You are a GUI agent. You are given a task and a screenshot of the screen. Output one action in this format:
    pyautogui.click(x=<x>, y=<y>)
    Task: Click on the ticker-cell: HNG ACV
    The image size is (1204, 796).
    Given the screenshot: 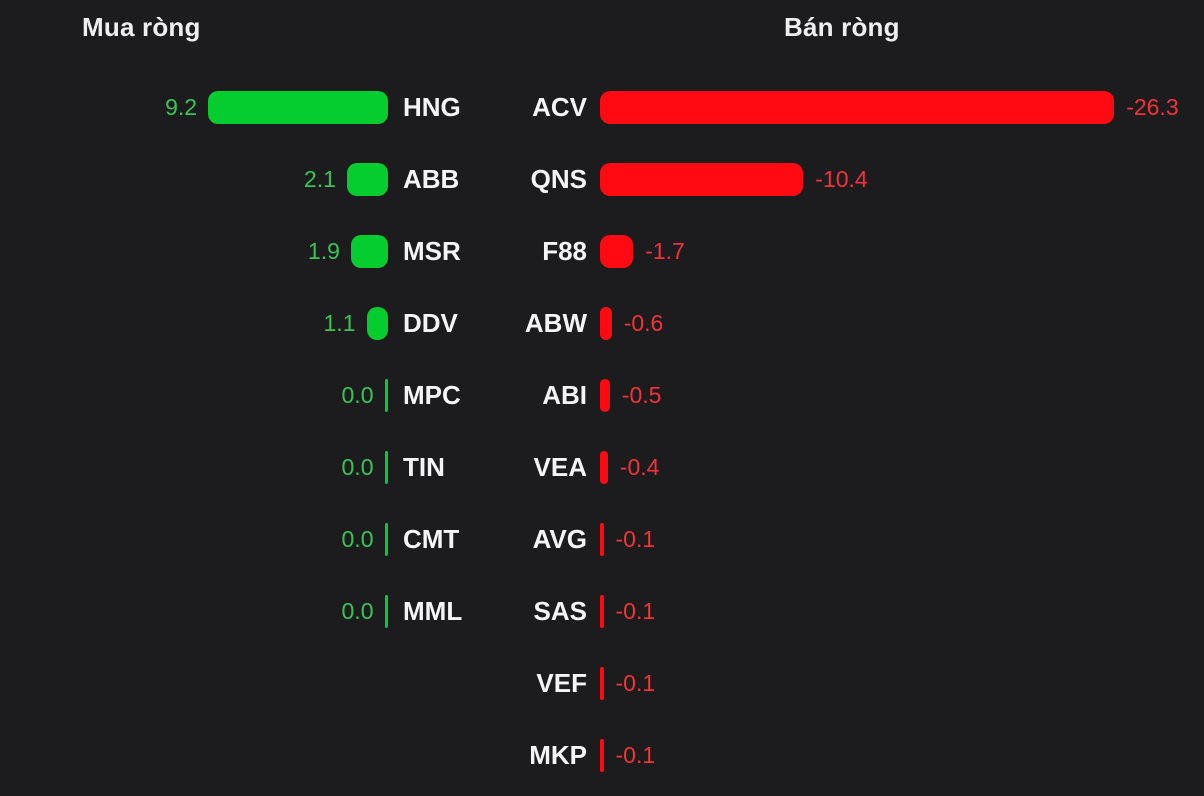 What is the action you would take?
    pyautogui.click(x=494, y=107)
    